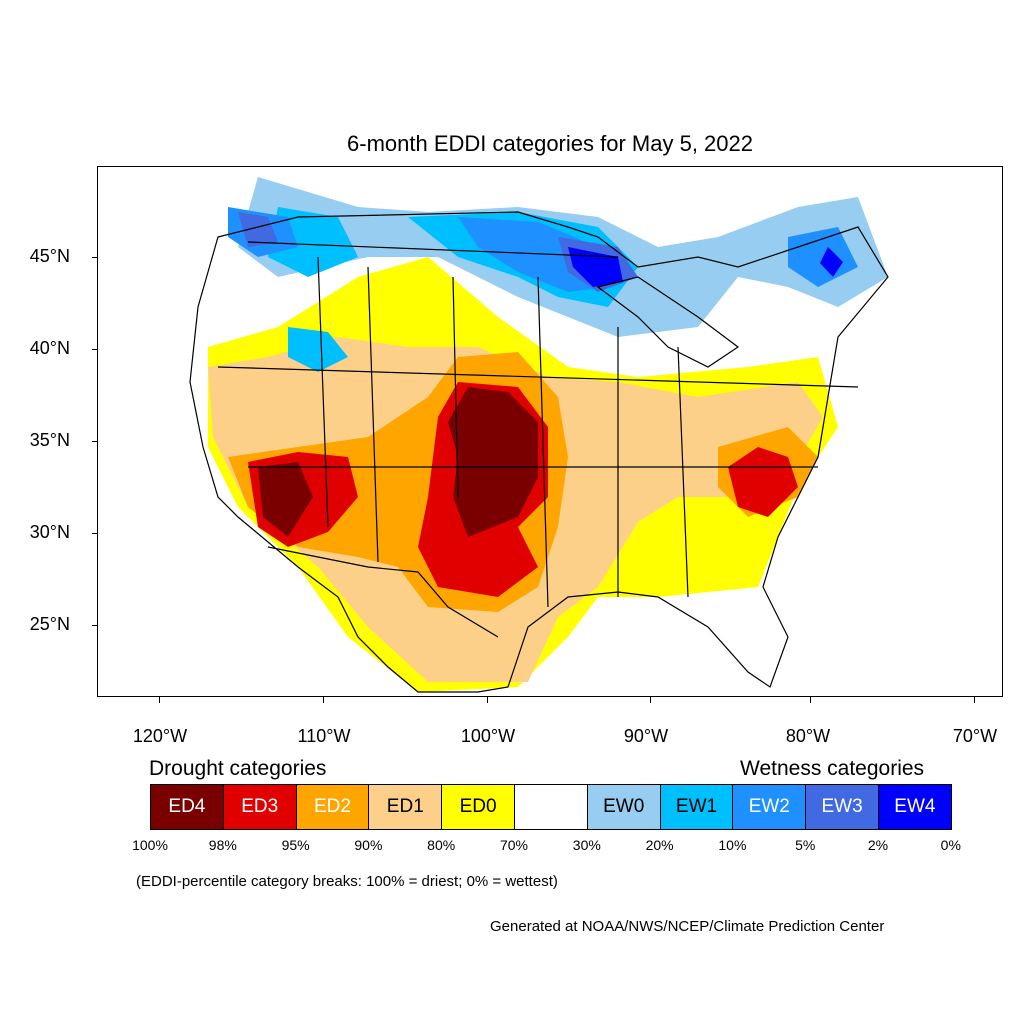 This screenshot has height=1024, width=1024. What do you see at coordinates (324, 736) in the screenshot?
I see `lon-label-110: 110°W` at bounding box center [324, 736].